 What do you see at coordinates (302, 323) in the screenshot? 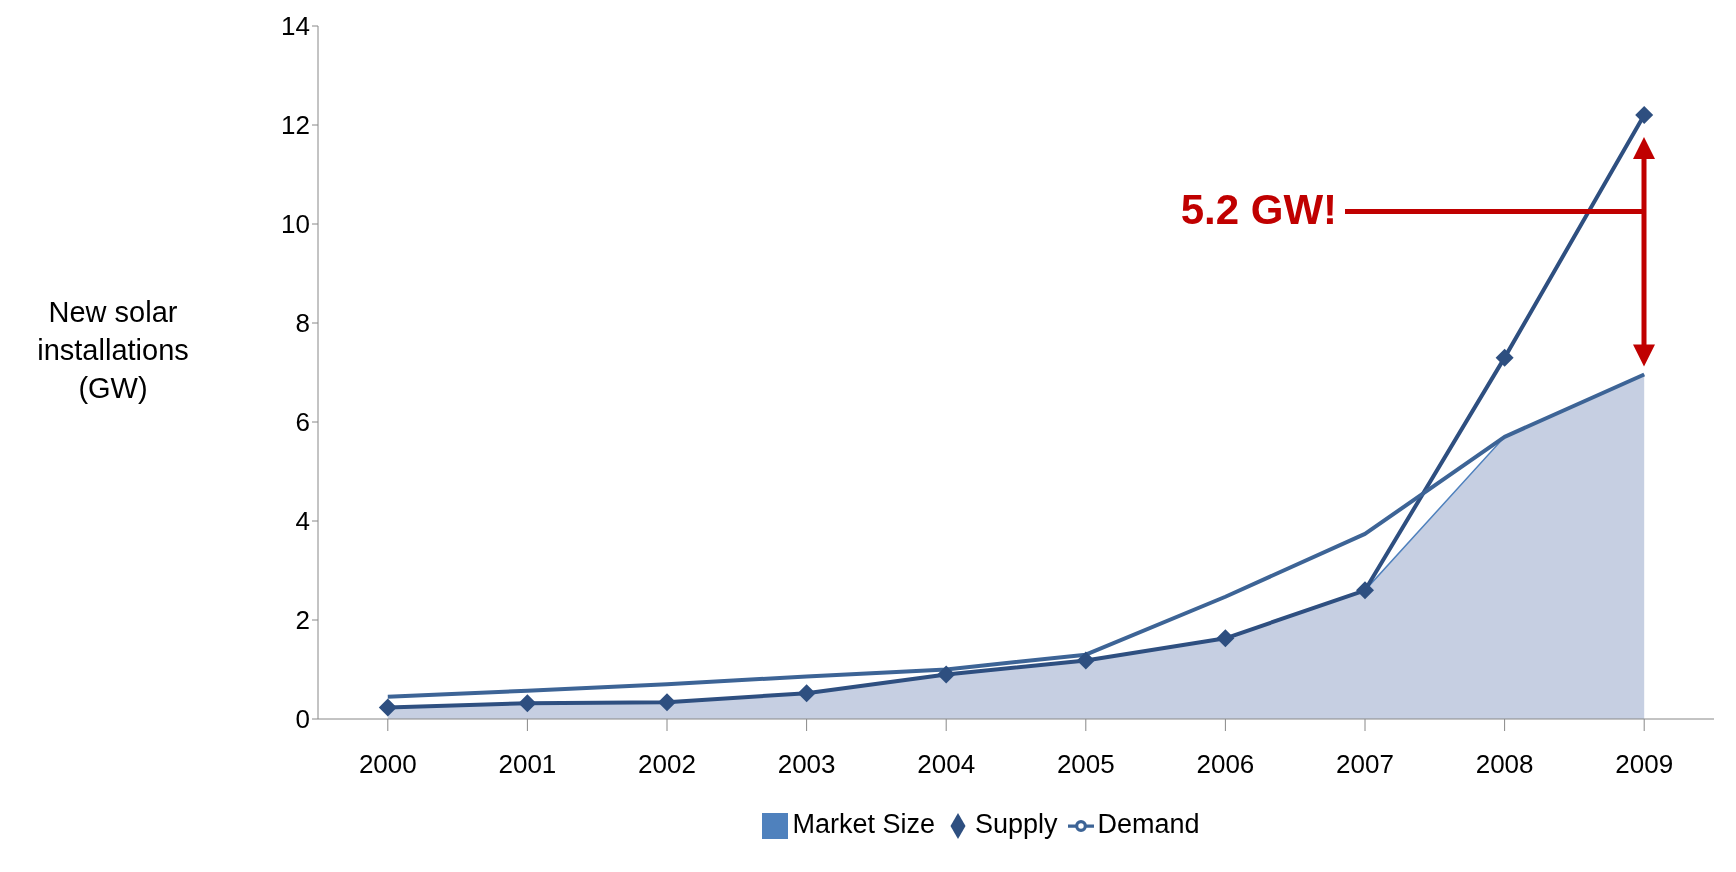
I see `y-tick-label: 8` at bounding box center [302, 323].